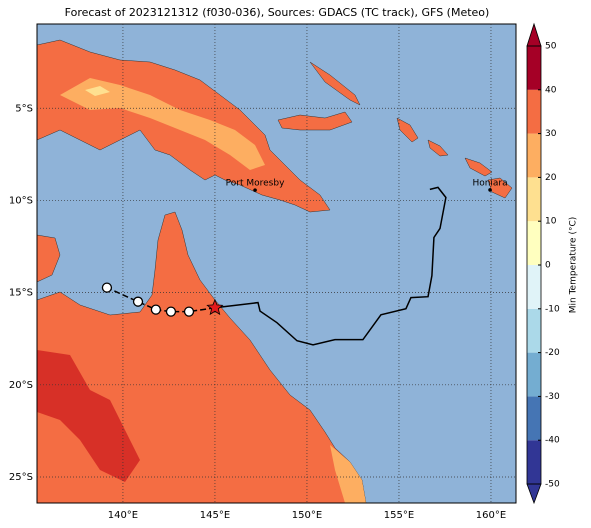 This screenshot has width=591, height=528. What do you see at coordinates (489, 183) in the screenshot?
I see `place-label: Honiara` at bounding box center [489, 183].